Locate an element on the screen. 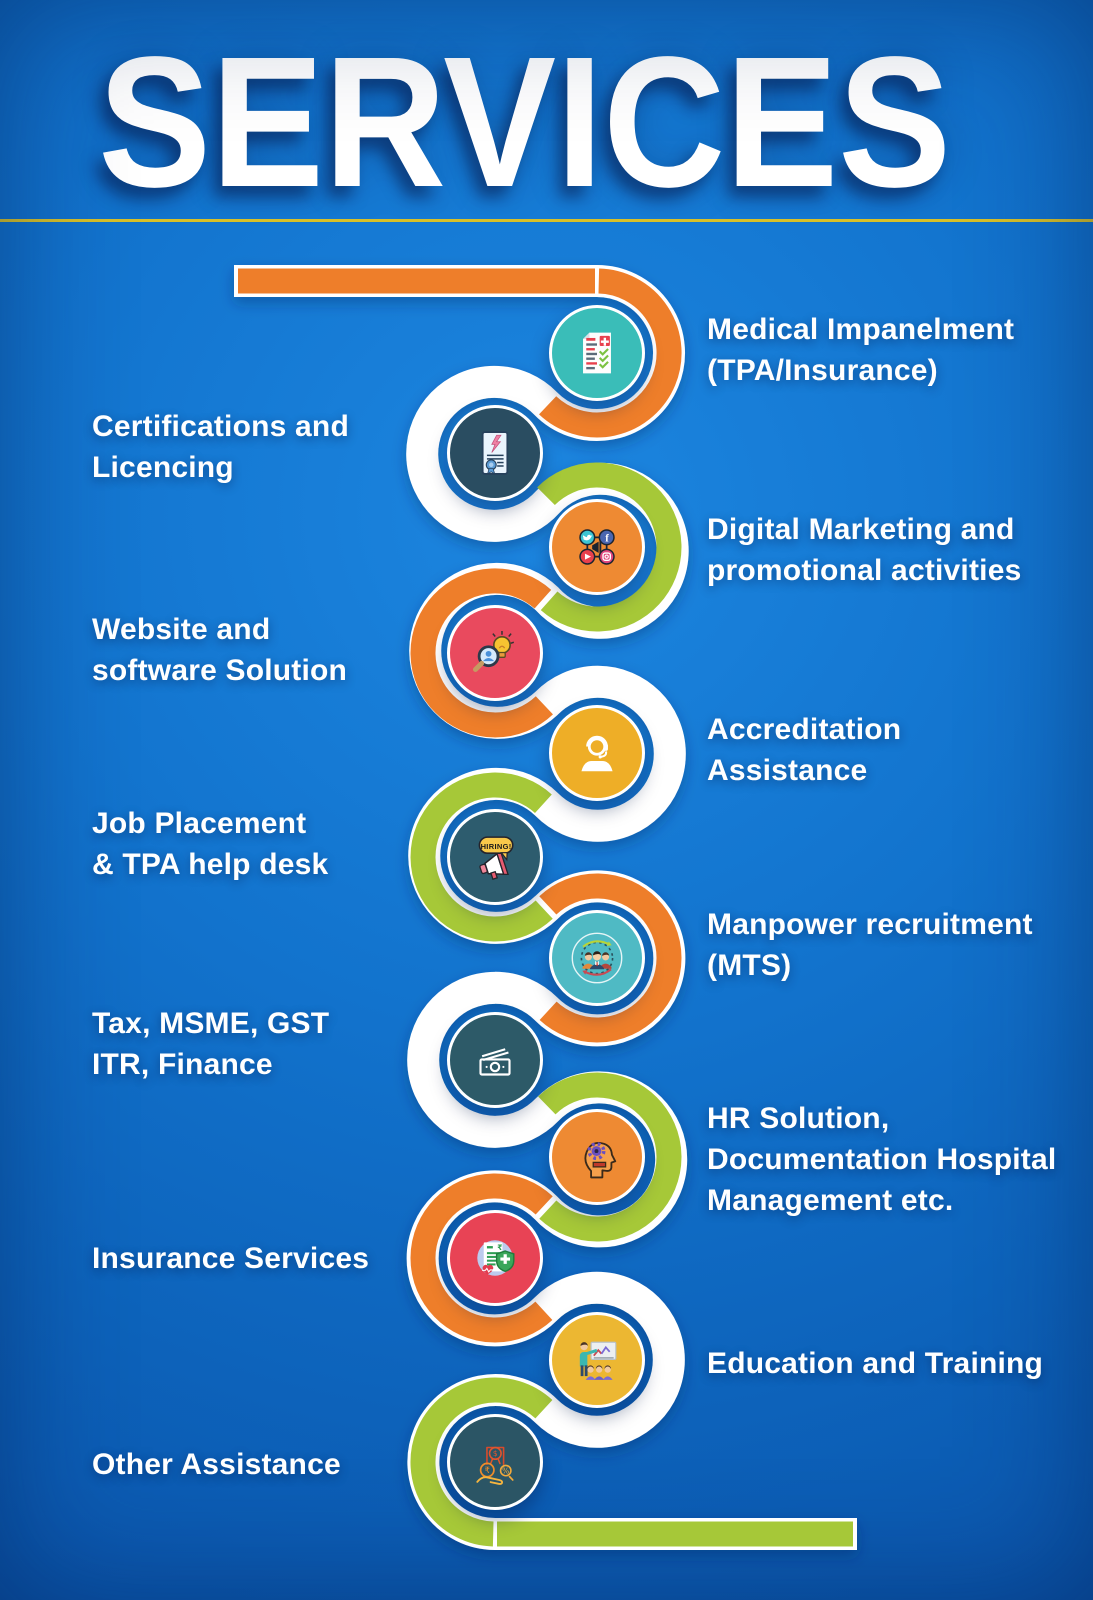  head-gear-icon is located at coordinates (600, 1160).